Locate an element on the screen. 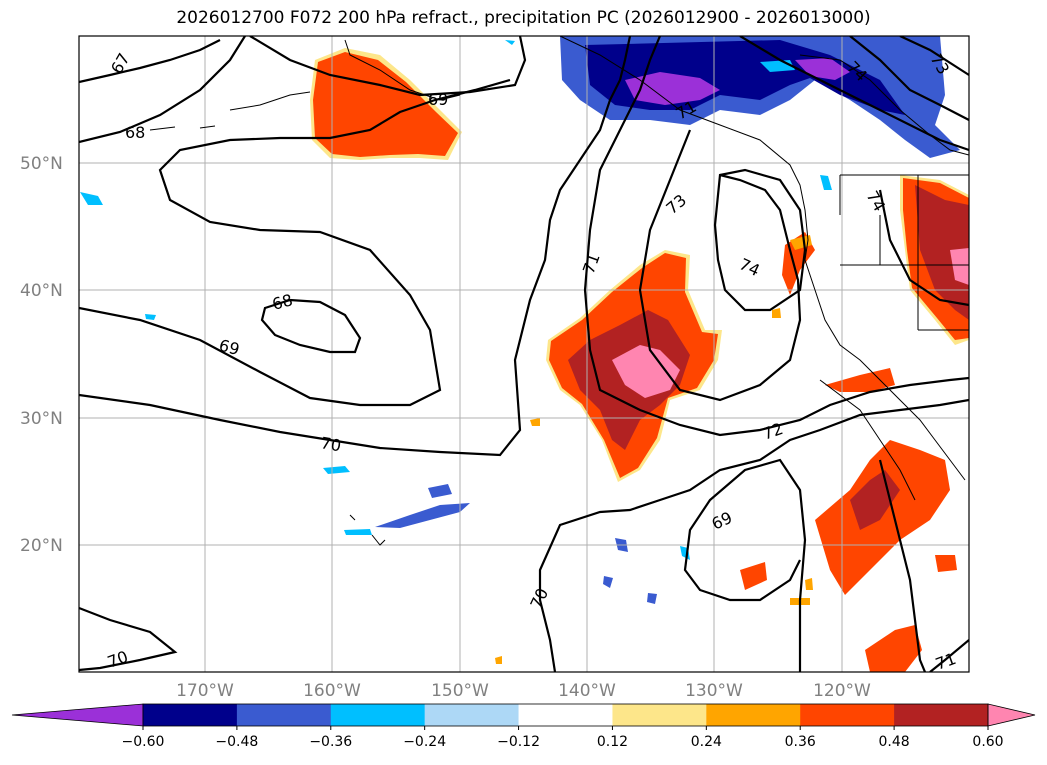  colorbar-tick-label: 0.60 is located at coordinates (987, 742).